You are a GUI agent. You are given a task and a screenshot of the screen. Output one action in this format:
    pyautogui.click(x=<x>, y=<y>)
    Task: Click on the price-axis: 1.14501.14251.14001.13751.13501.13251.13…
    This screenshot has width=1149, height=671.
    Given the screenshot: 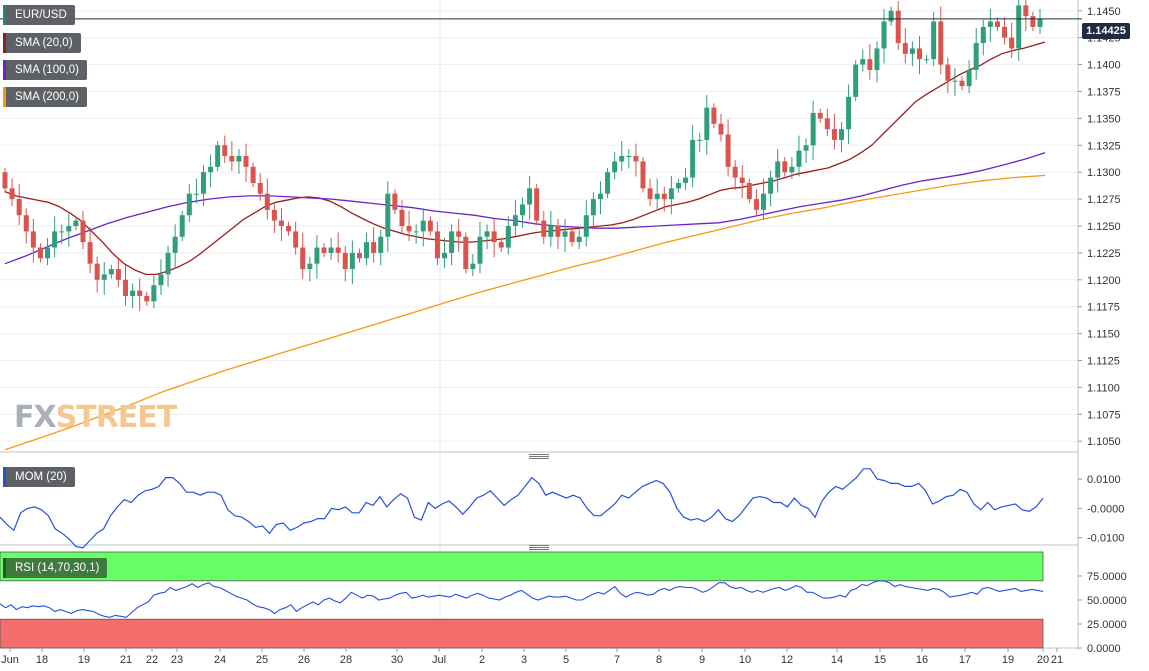 What is the action you would take?
    pyautogui.click(x=1099, y=227)
    